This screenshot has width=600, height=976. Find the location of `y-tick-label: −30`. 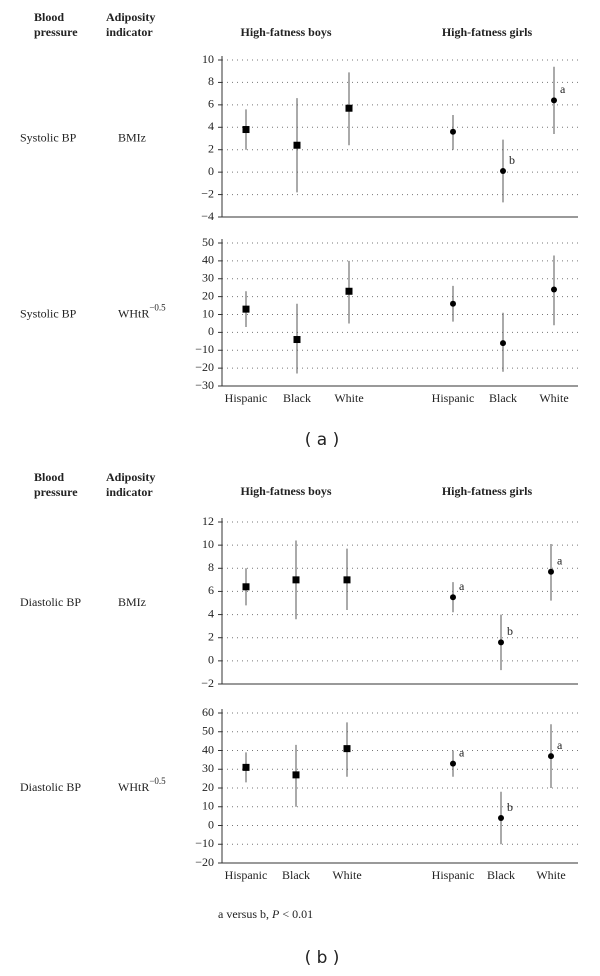

y-tick-label: −30 is located at coordinates (204, 385).